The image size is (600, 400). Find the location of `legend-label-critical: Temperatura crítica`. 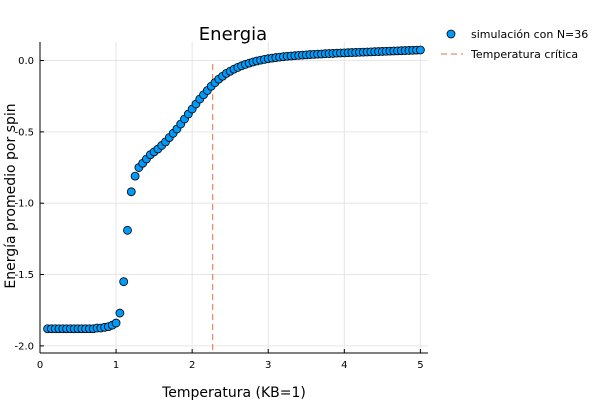

legend-label-critical: Temperatura crítica is located at coordinates (524, 54).